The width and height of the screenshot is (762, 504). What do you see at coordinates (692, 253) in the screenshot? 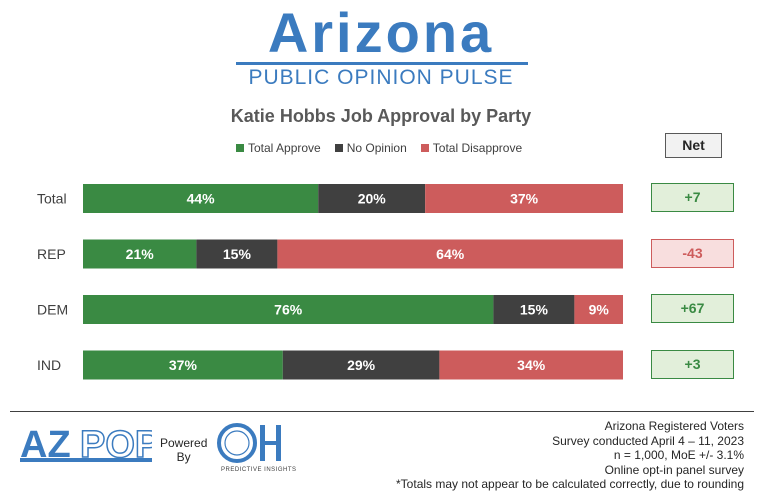
I see `net-value: -43` at bounding box center [692, 253].